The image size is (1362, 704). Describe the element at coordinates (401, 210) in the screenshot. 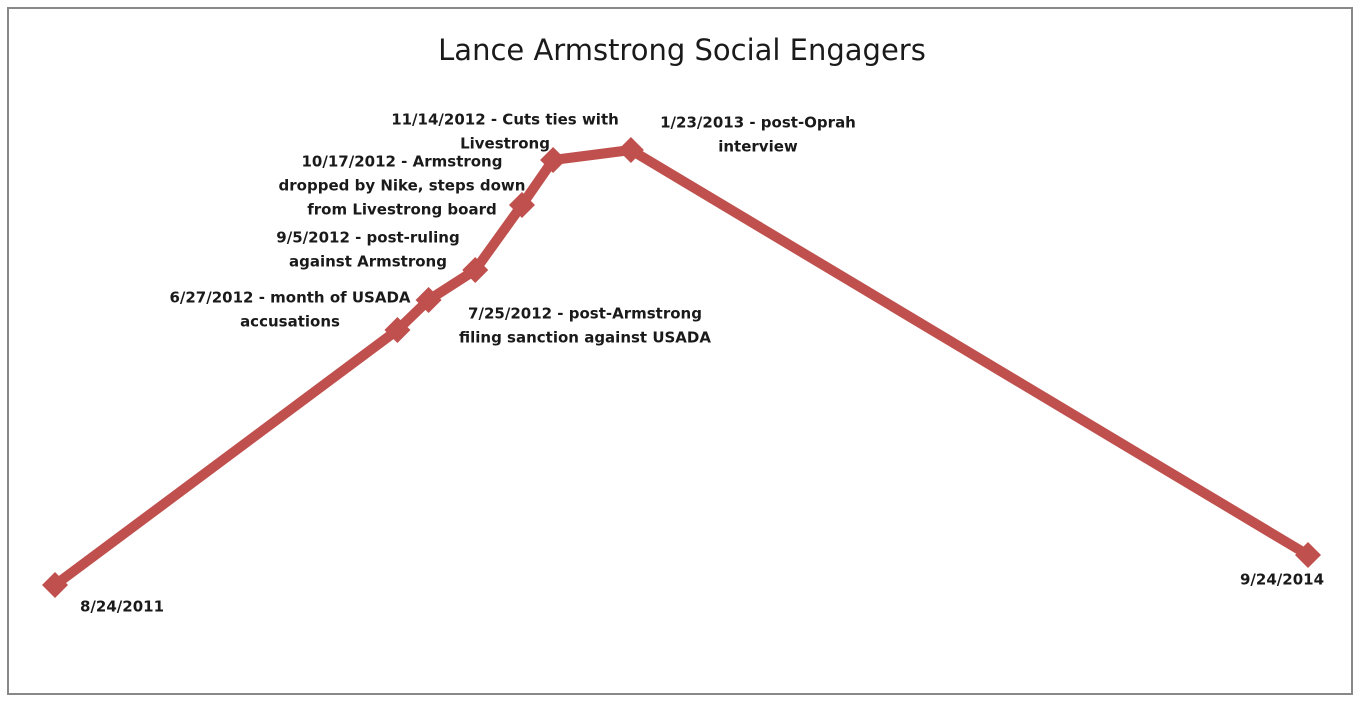

I see `annotation: from Livestrong board` at that location.